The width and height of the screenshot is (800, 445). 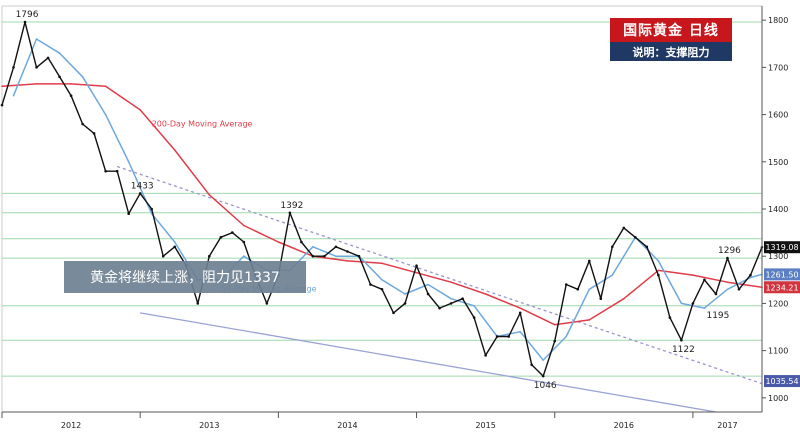 What do you see at coordinates (142, 186) in the screenshot?
I see `price-label-1433: 1433` at bounding box center [142, 186].